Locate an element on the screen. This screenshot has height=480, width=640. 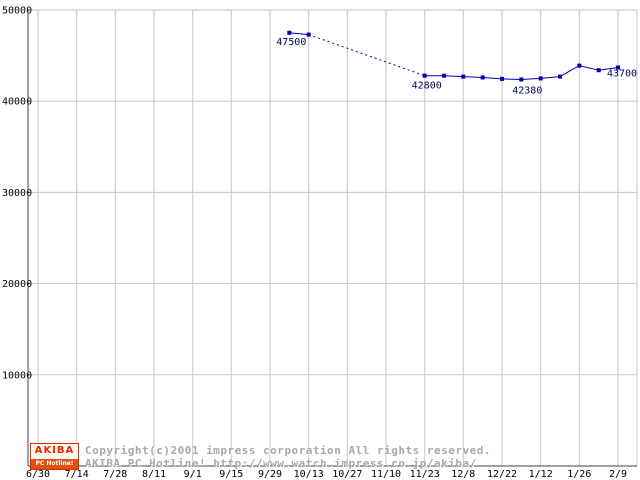
x-tick-label: 1/26 is located at coordinates (579, 474).